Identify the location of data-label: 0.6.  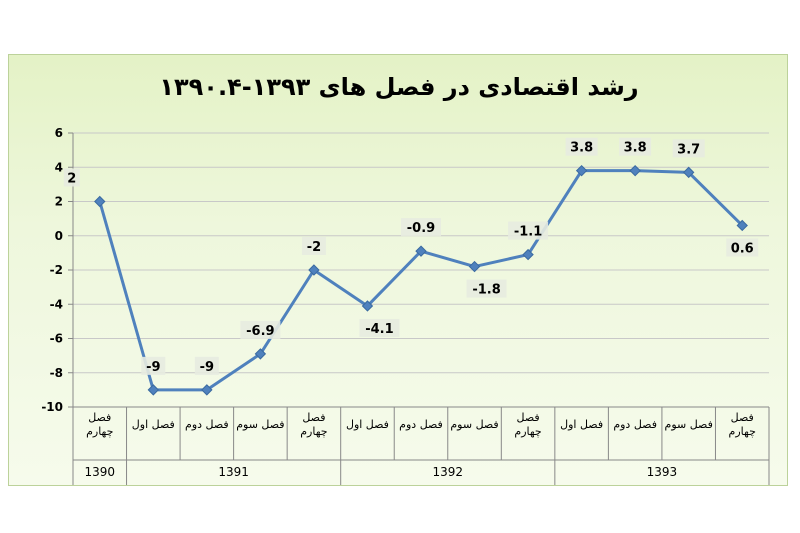
(742, 248).